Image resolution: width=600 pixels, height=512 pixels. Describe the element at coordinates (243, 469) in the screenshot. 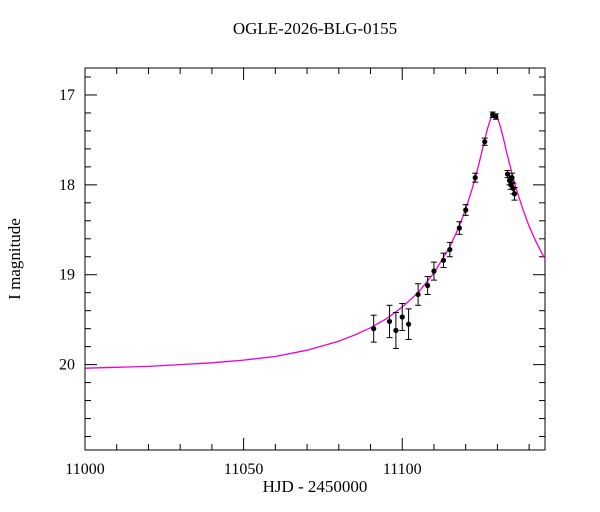

I see `x-tick-label: 11050` at that location.